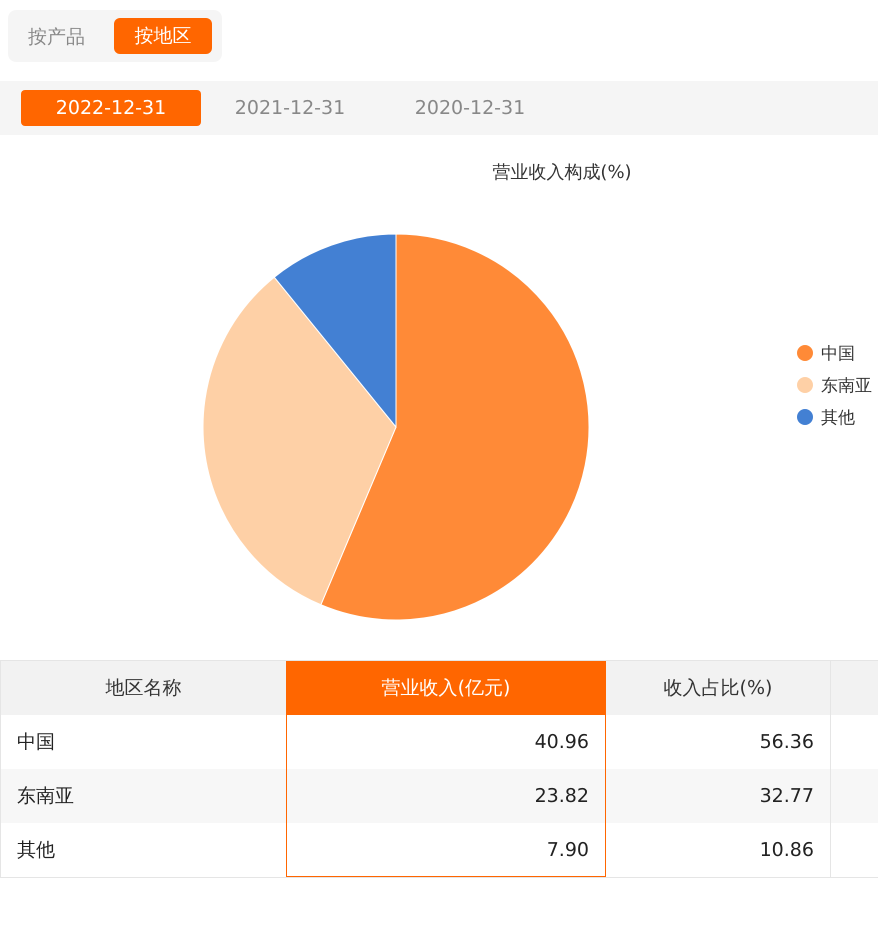  I want to click on text: 56.36, so click(718, 742).